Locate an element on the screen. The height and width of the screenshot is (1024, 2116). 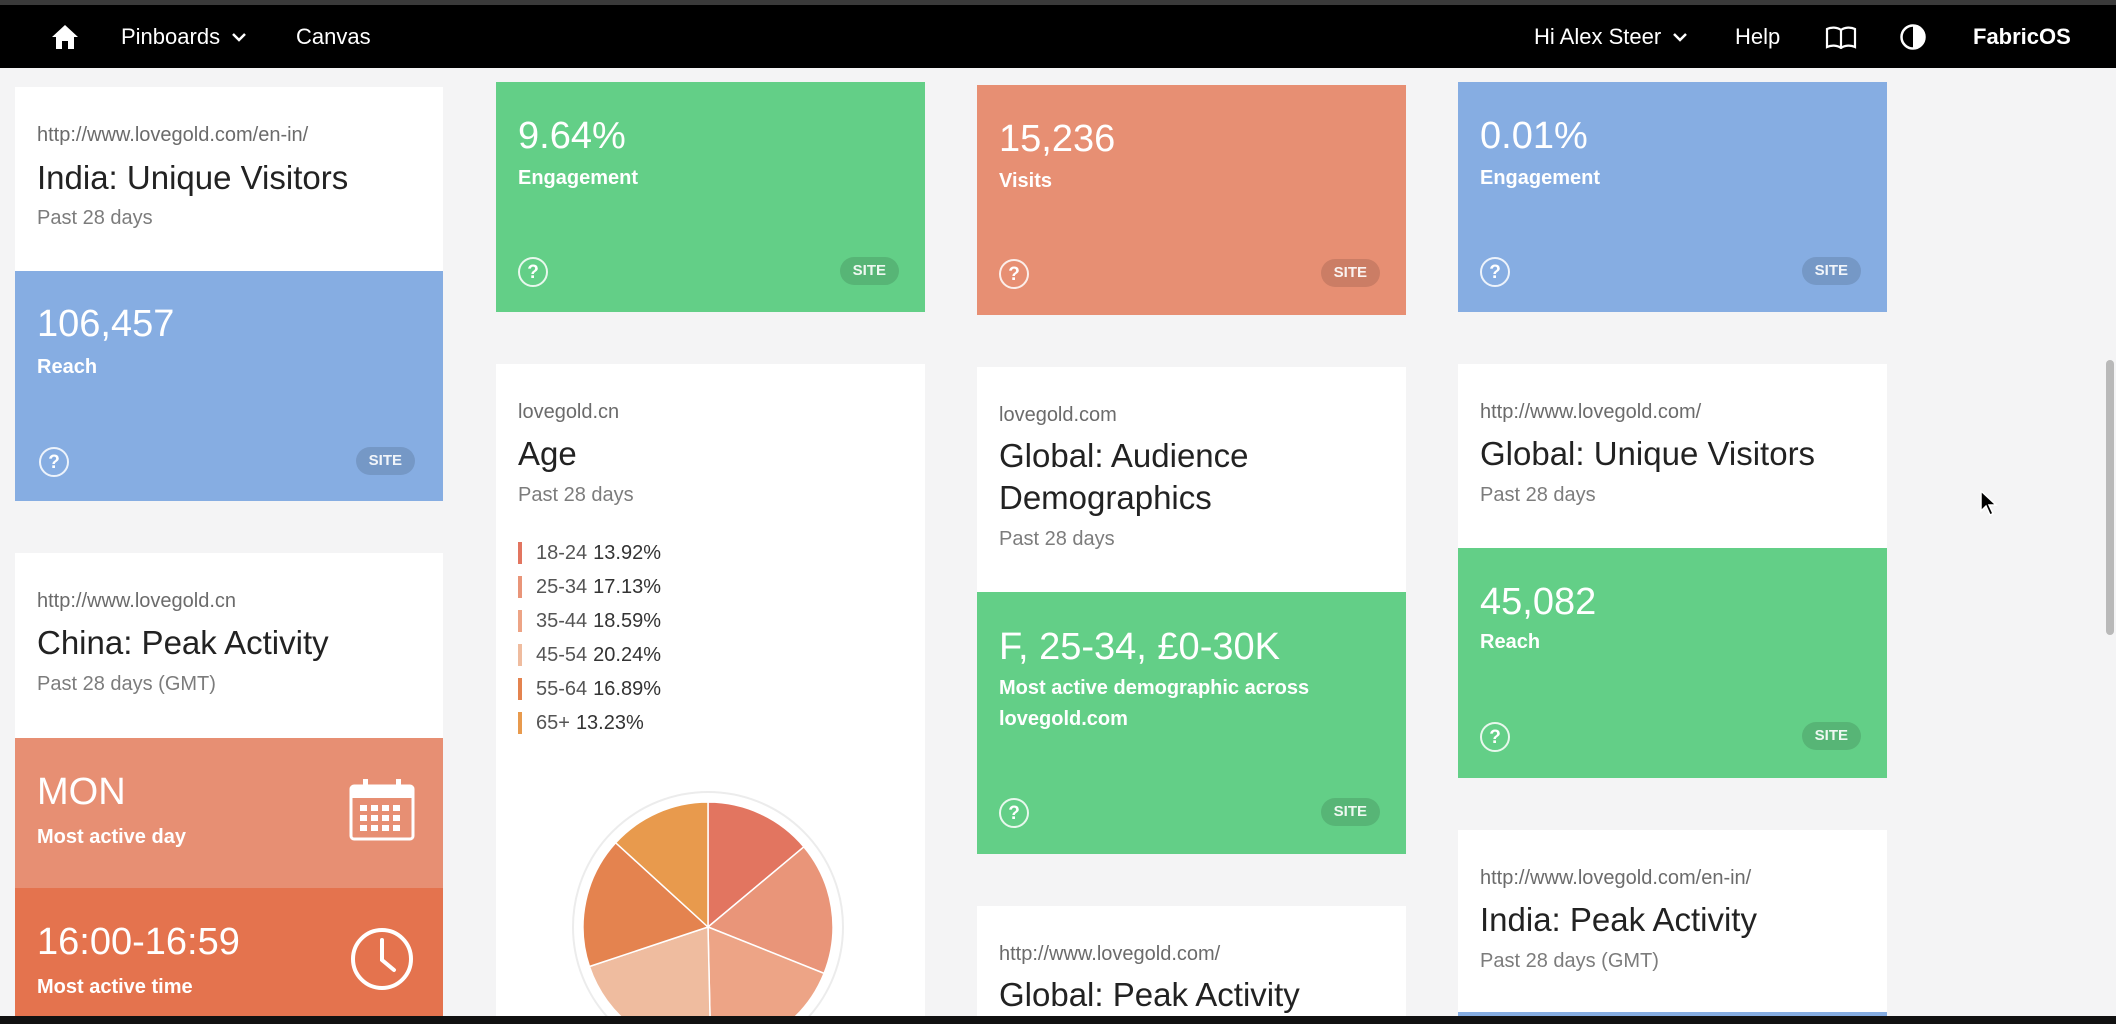
card-source: http://www.lovegold.com/en-in/ is located at coordinates (173, 135).